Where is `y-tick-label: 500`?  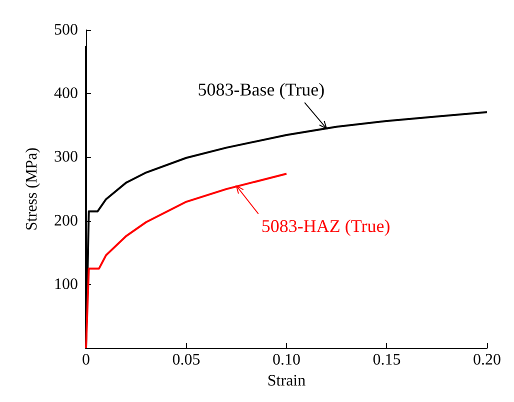 y-tick-label: 500 is located at coordinates (66, 30).